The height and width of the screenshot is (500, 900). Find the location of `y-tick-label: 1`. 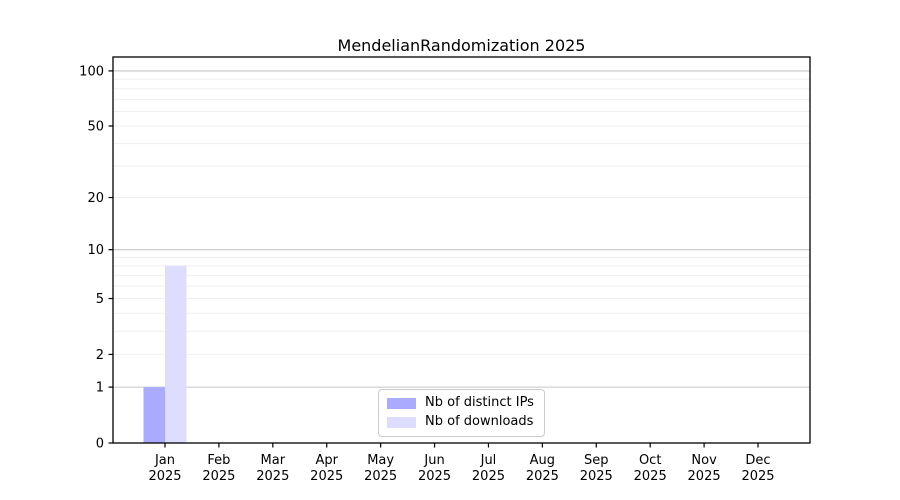

y-tick-label: 1 is located at coordinates (100, 388).